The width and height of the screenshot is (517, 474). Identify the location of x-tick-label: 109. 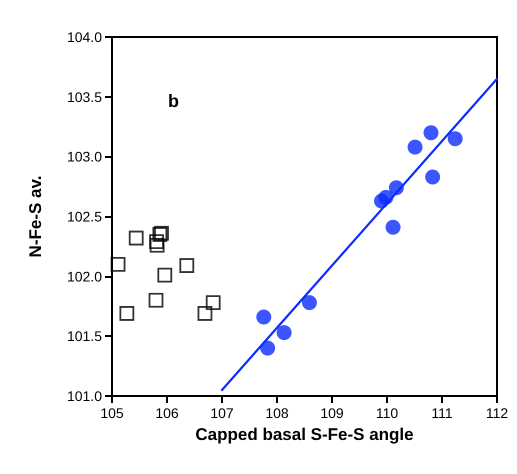
(332, 413).